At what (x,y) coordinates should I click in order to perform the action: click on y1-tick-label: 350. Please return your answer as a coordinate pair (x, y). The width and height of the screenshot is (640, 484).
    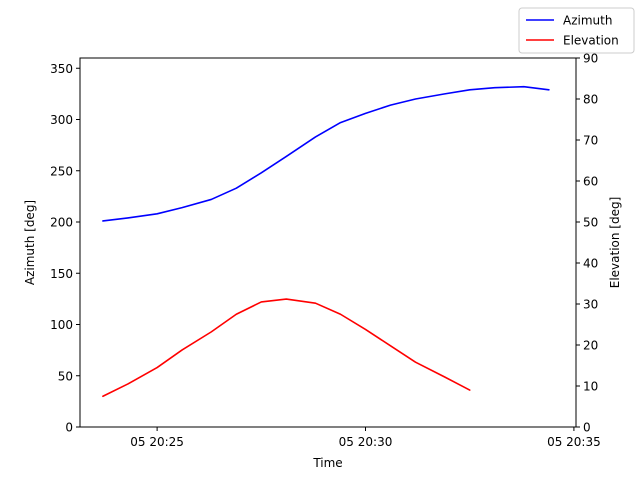
    Looking at the image, I should click on (61, 69).